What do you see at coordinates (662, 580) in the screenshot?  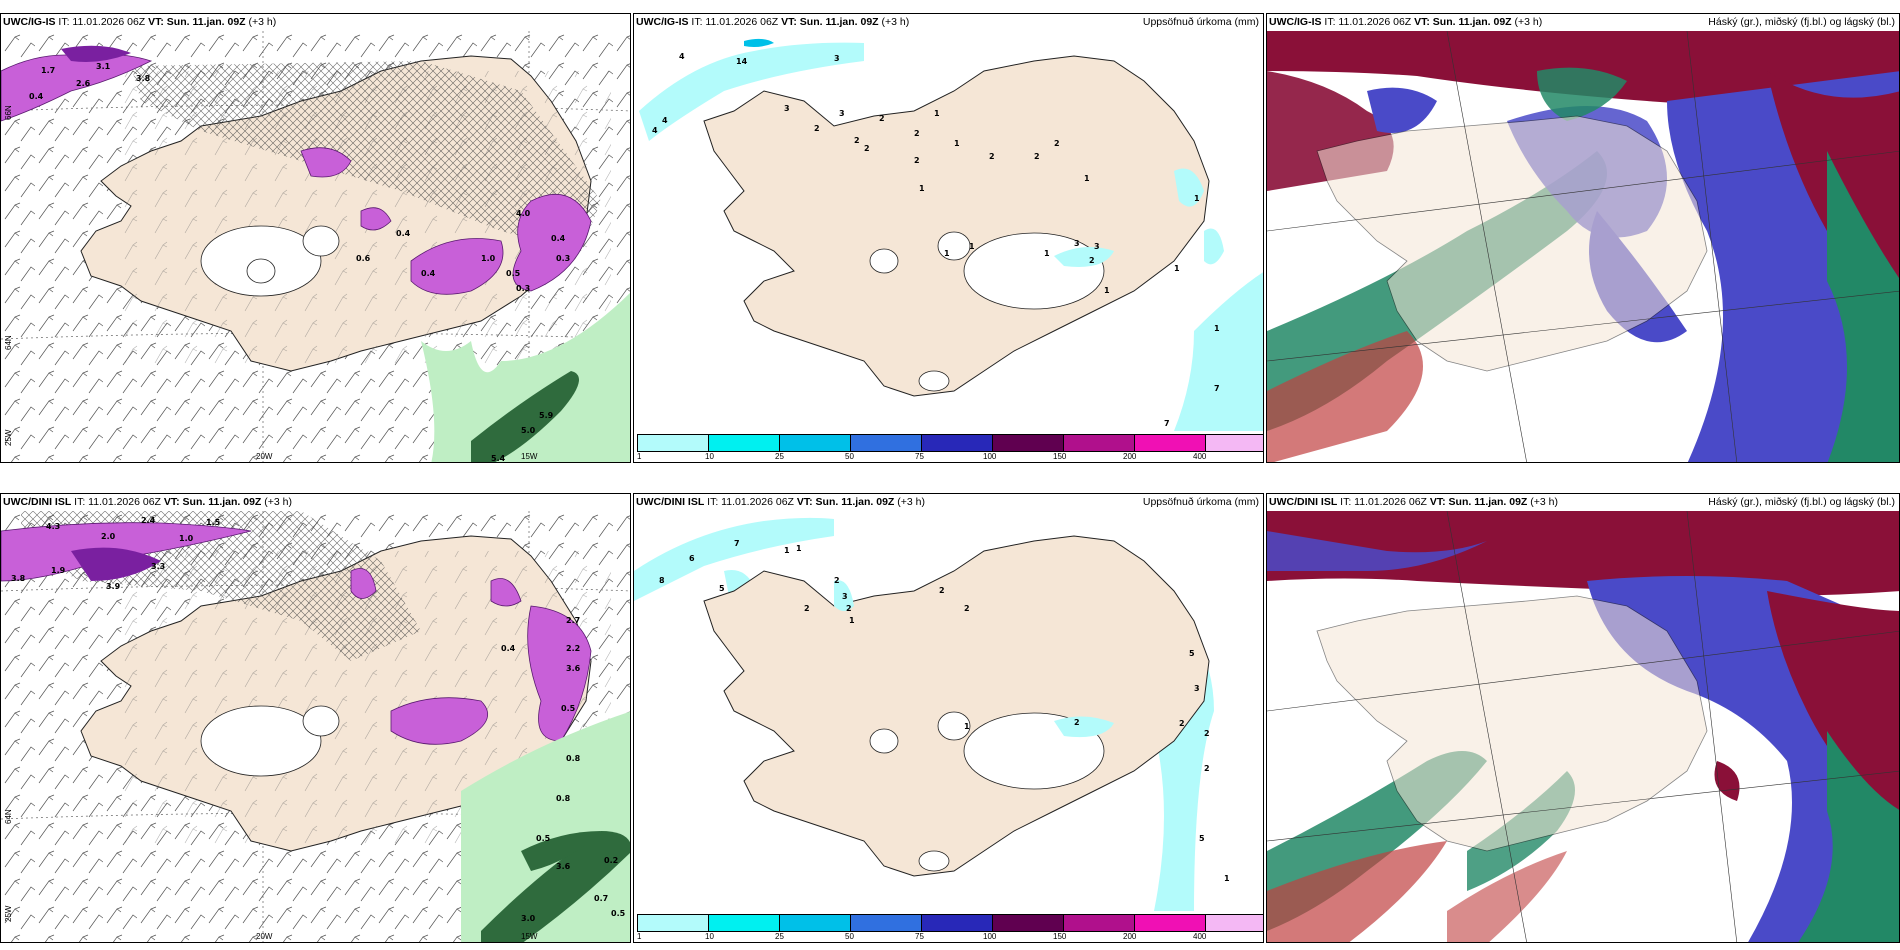 I see `svg-text: 8` at bounding box center [662, 580].